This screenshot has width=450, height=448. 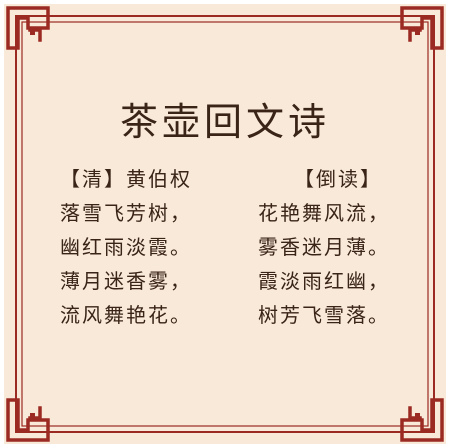 What do you see at coordinates (422, 420) in the screenshot?
I see `corner-ornament-bottom-right` at bounding box center [422, 420].